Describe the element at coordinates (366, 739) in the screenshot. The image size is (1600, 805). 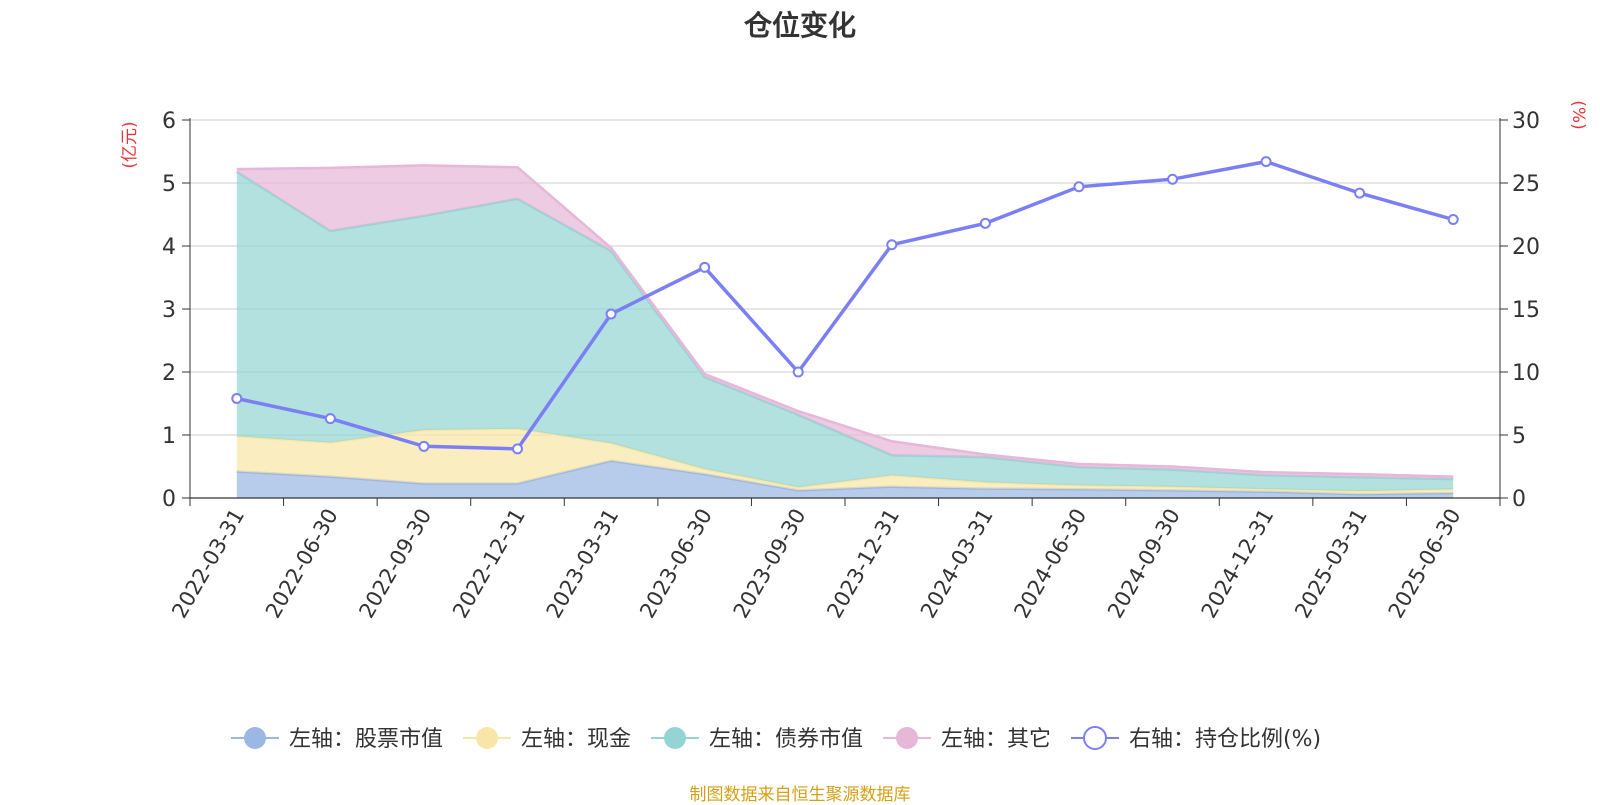
I see `legend-label: 左轴：股票市值` at that location.